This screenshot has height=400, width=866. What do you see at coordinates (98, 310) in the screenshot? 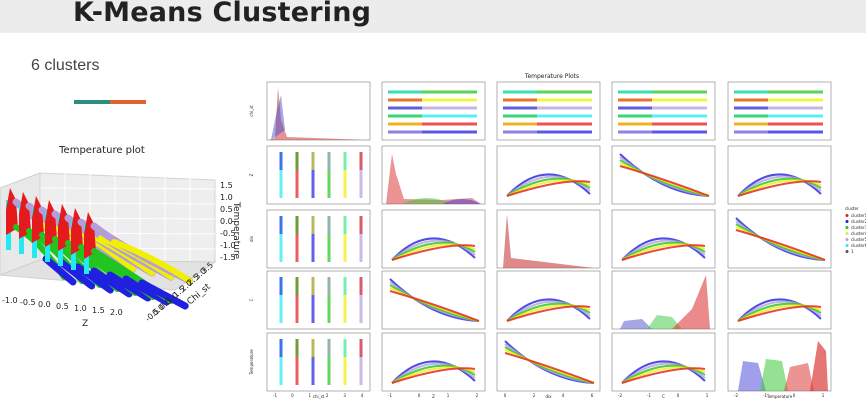
I see `x-tick-label: 1.5` at bounding box center [98, 310].